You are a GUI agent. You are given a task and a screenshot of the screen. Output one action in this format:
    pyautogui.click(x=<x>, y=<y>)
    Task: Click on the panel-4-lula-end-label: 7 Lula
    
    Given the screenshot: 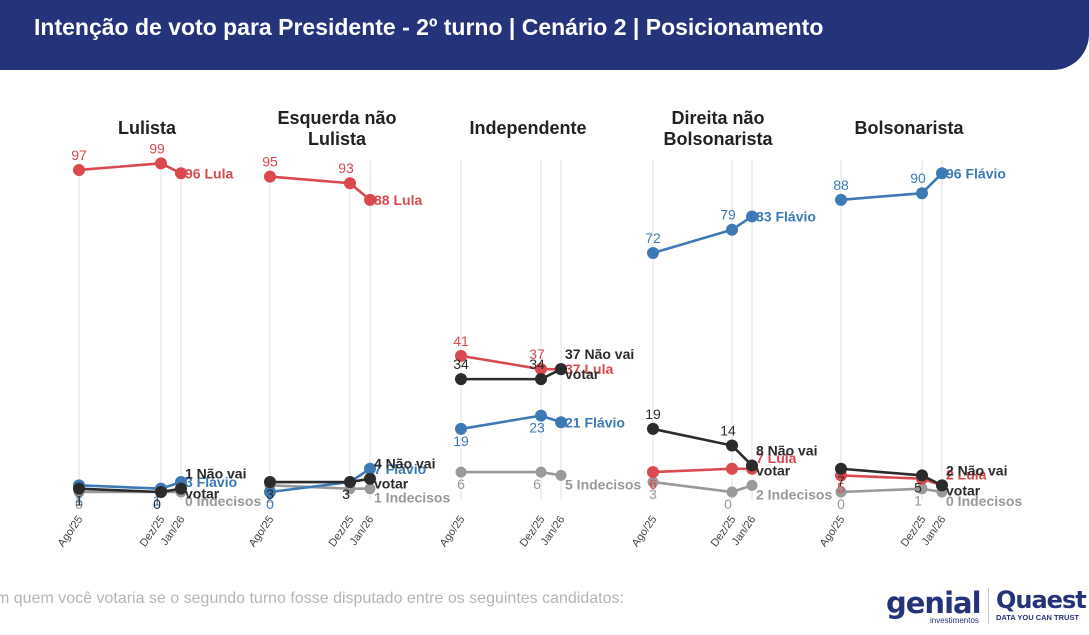 What is the action you would take?
    pyautogui.click(x=776, y=458)
    